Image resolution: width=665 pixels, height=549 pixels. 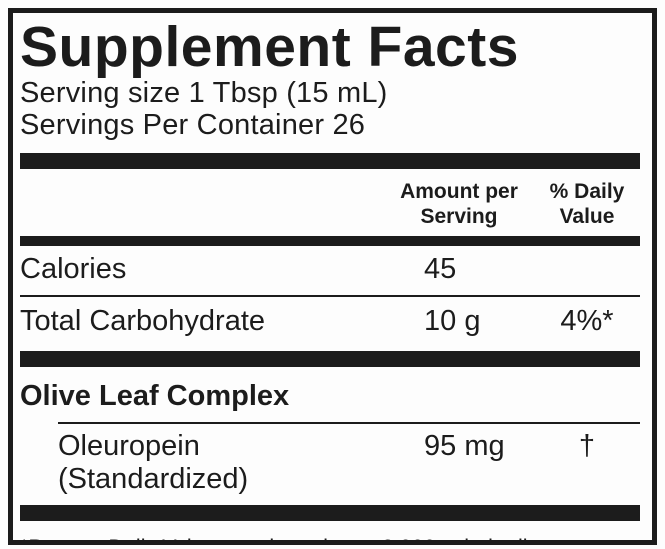 I want to click on nutrient-daily-value: †, so click(x=587, y=446).